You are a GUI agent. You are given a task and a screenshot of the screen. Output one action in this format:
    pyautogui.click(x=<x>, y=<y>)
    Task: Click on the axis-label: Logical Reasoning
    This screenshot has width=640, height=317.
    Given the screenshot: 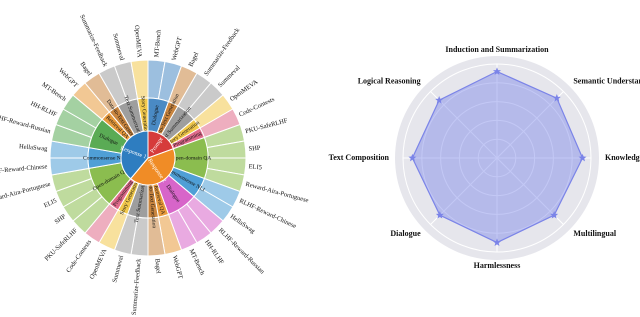 What is the action you would take?
    pyautogui.click(x=389, y=80)
    